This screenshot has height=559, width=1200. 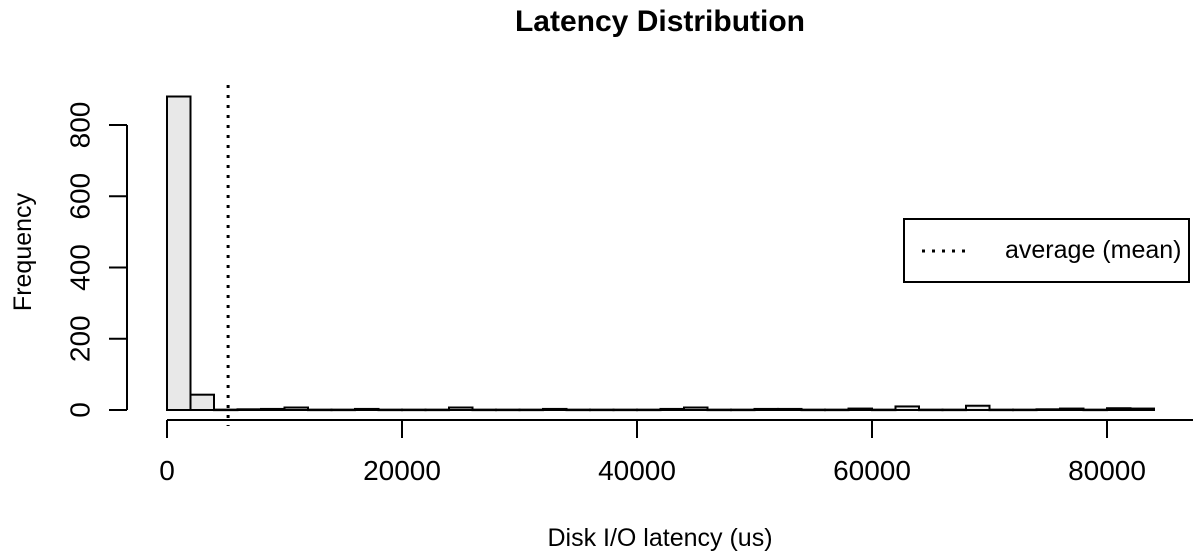 I want to click on legend-label: average (mean), so click(x=1093, y=250).